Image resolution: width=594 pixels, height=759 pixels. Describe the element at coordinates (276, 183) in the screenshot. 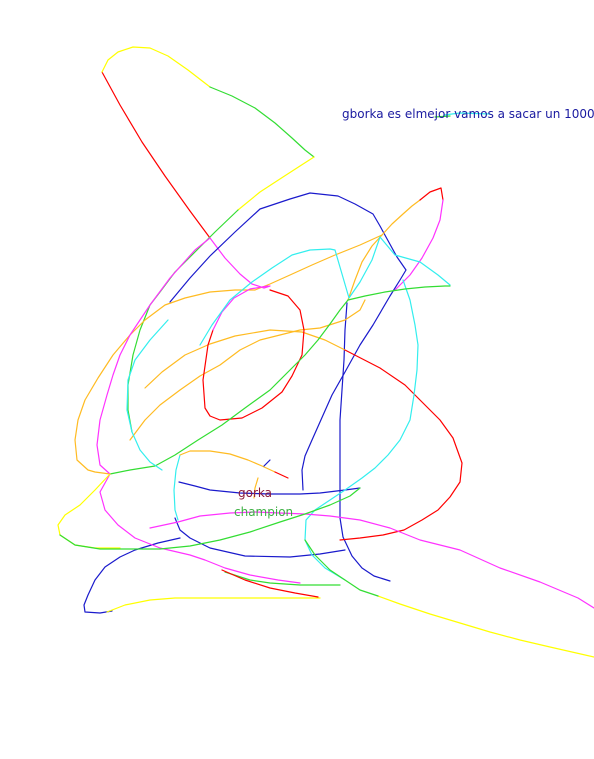

I see `stroke-yellow-descend` at that location.